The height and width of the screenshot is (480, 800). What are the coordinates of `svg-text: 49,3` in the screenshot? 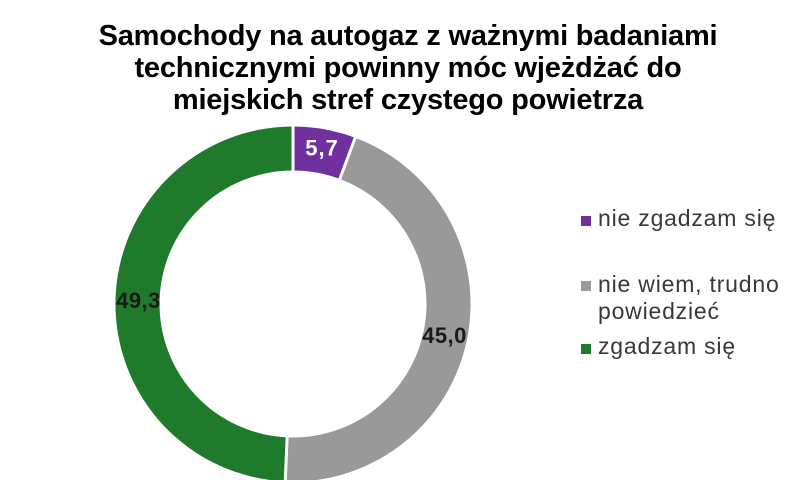 It's located at (138, 300).